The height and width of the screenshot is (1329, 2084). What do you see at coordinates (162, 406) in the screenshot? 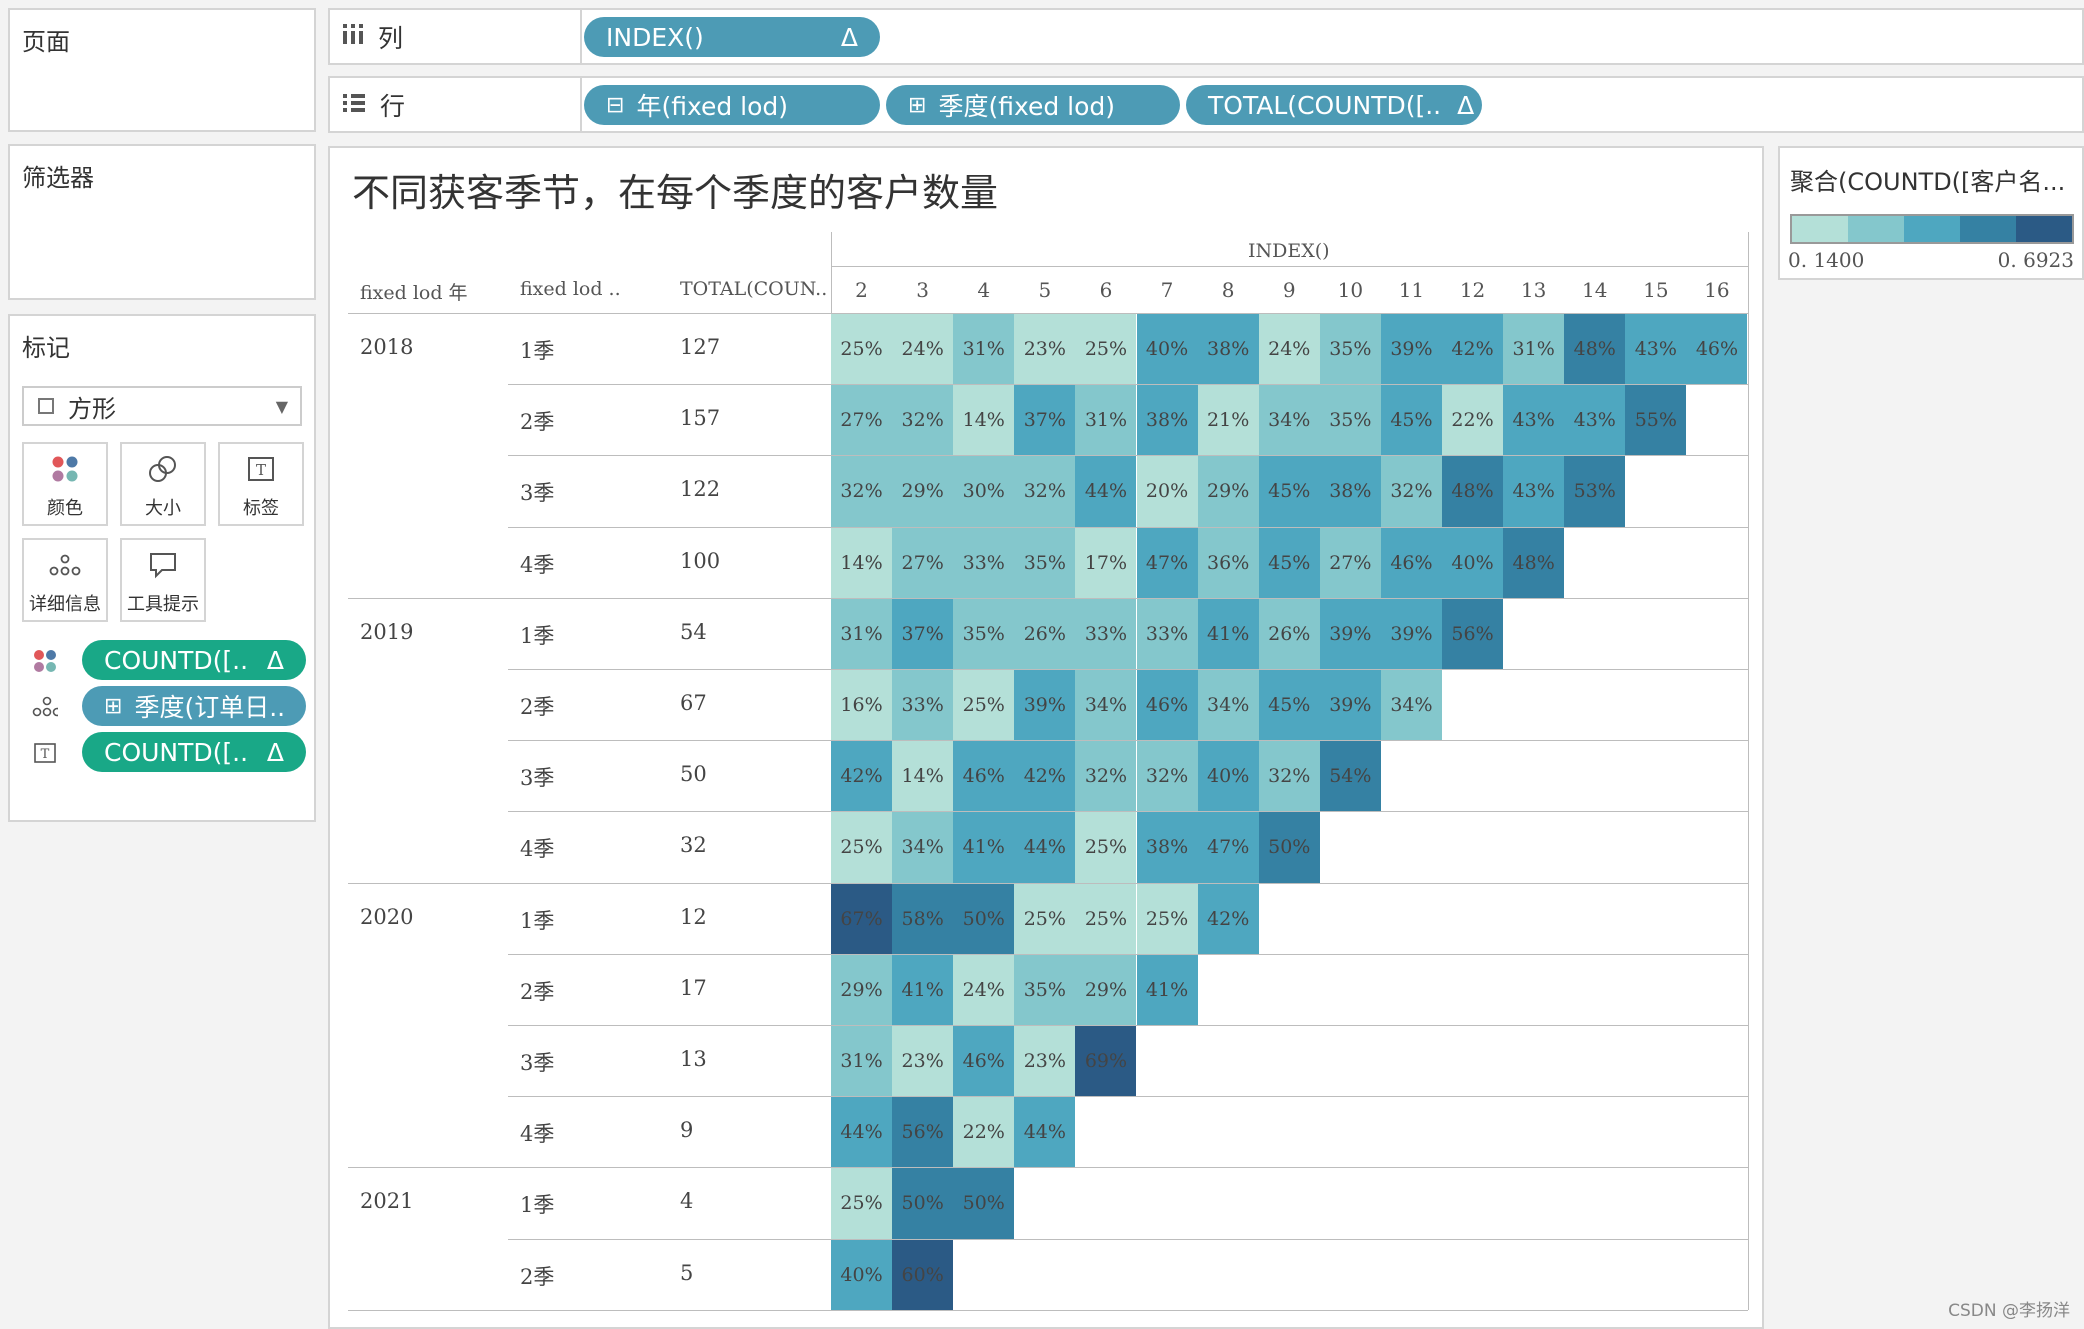
I see `mark-type-dropdown: 方形 ▼` at bounding box center [162, 406].